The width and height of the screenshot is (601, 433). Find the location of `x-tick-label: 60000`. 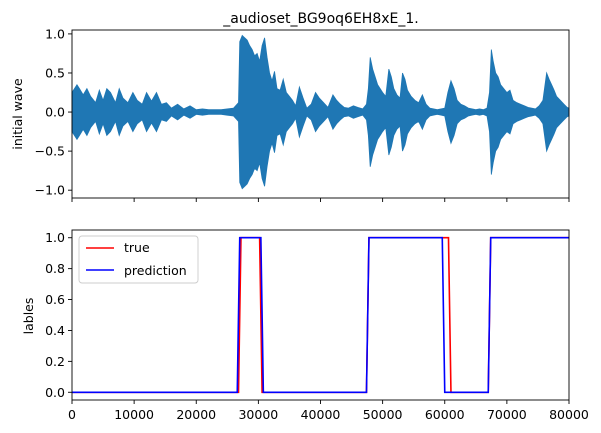

x-tick-label: 60000 is located at coordinates (445, 414).